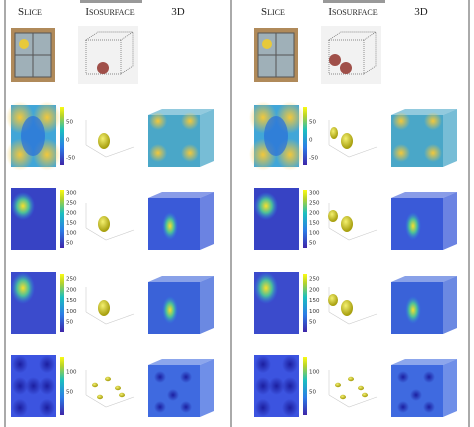 The height and width of the screenshot is (427, 474). I want to click on colorbar-tick: 300, so click(314, 194).